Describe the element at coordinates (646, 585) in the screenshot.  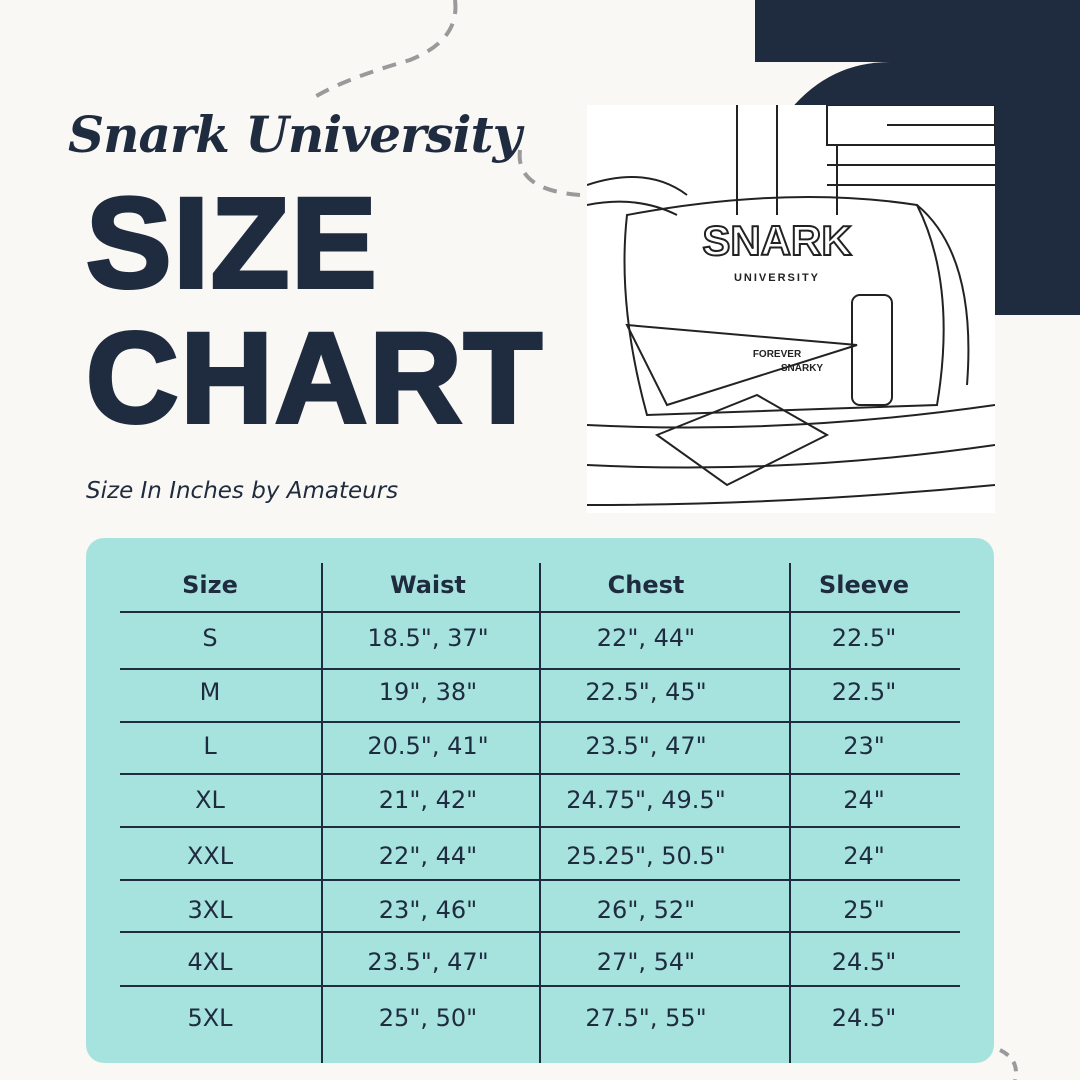
I see `column-header: Chest` at that location.